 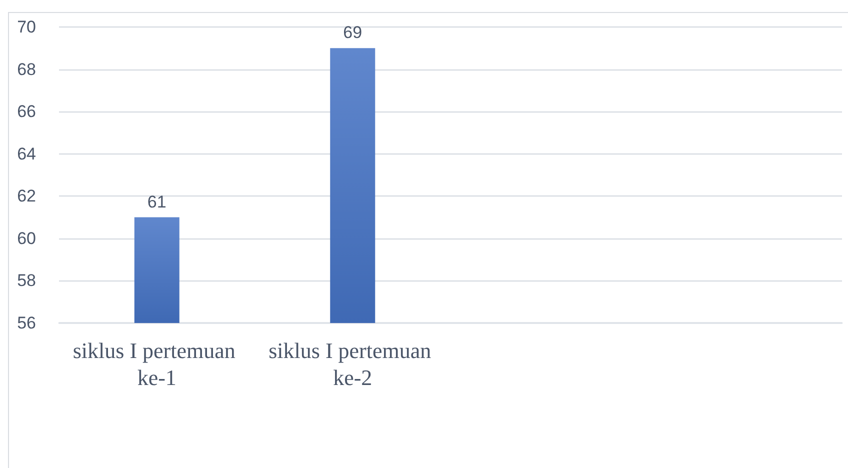 What do you see at coordinates (352, 32) in the screenshot?
I see `data-label: 69` at bounding box center [352, 32].